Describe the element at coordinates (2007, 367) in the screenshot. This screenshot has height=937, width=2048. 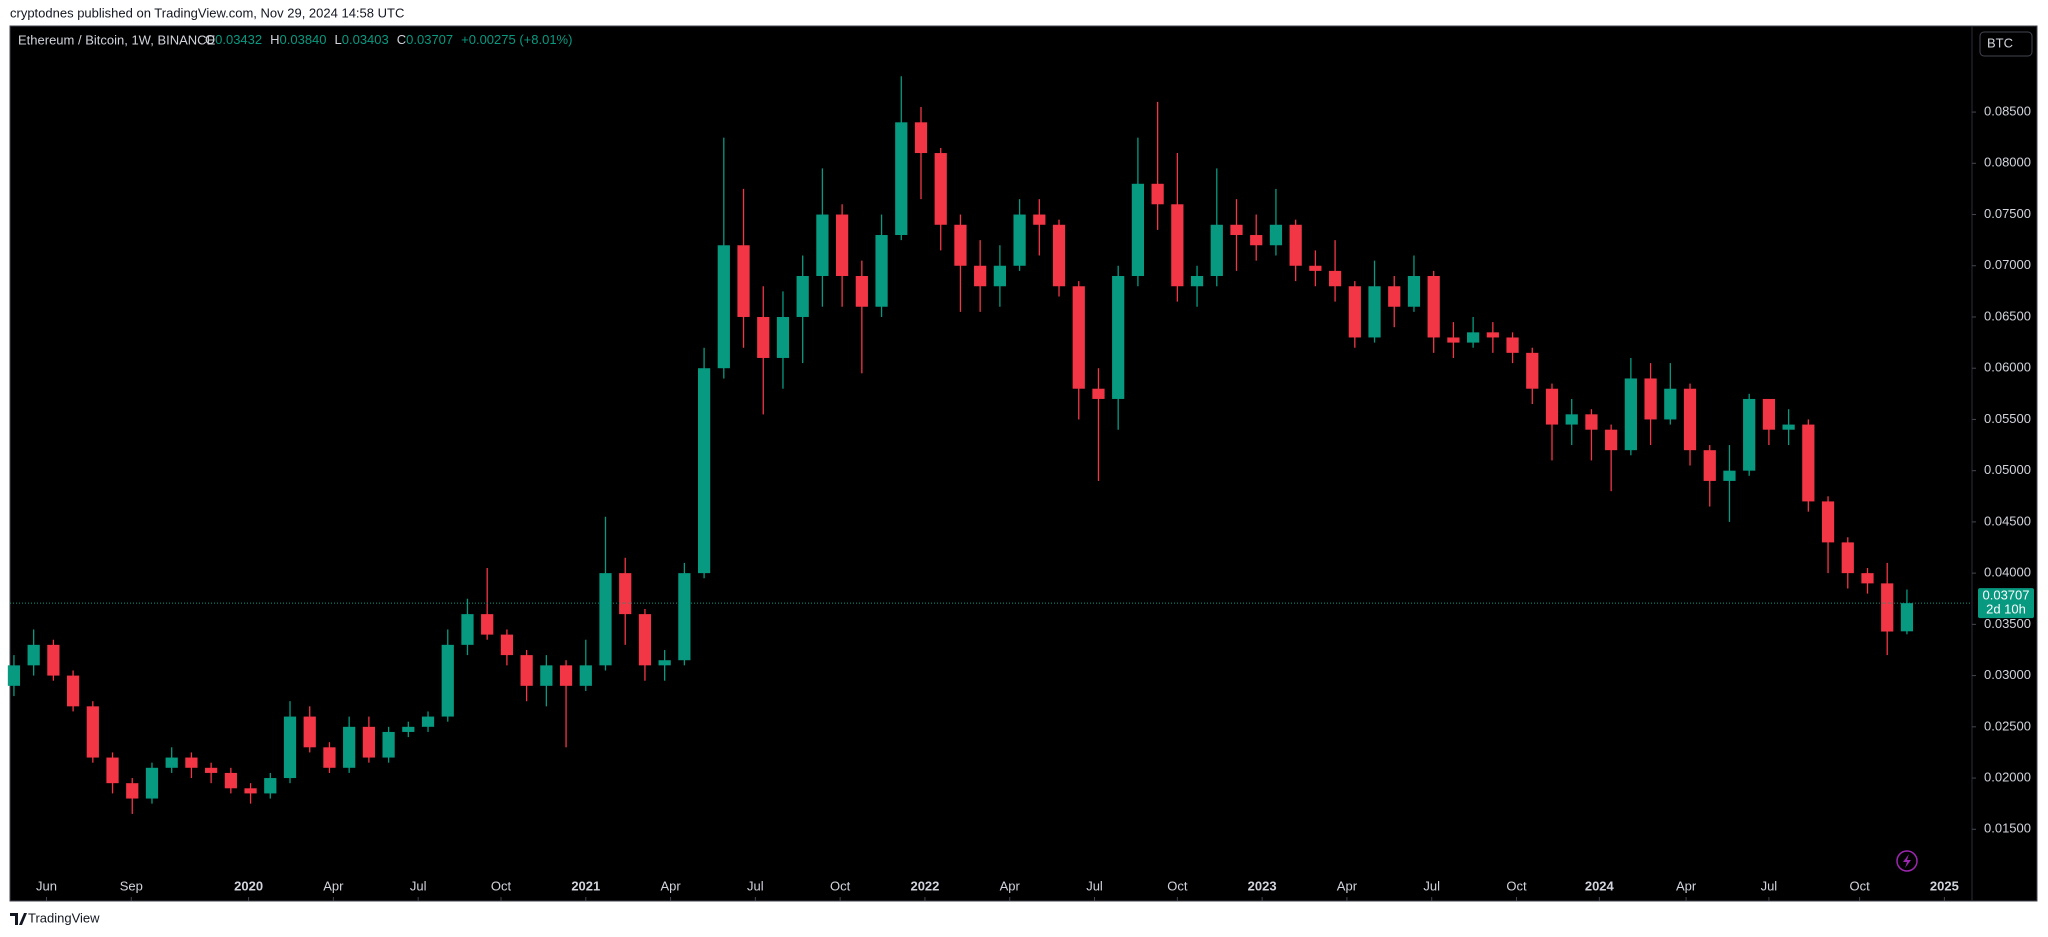
I see `y-tick-label: 0.06000` at that location.